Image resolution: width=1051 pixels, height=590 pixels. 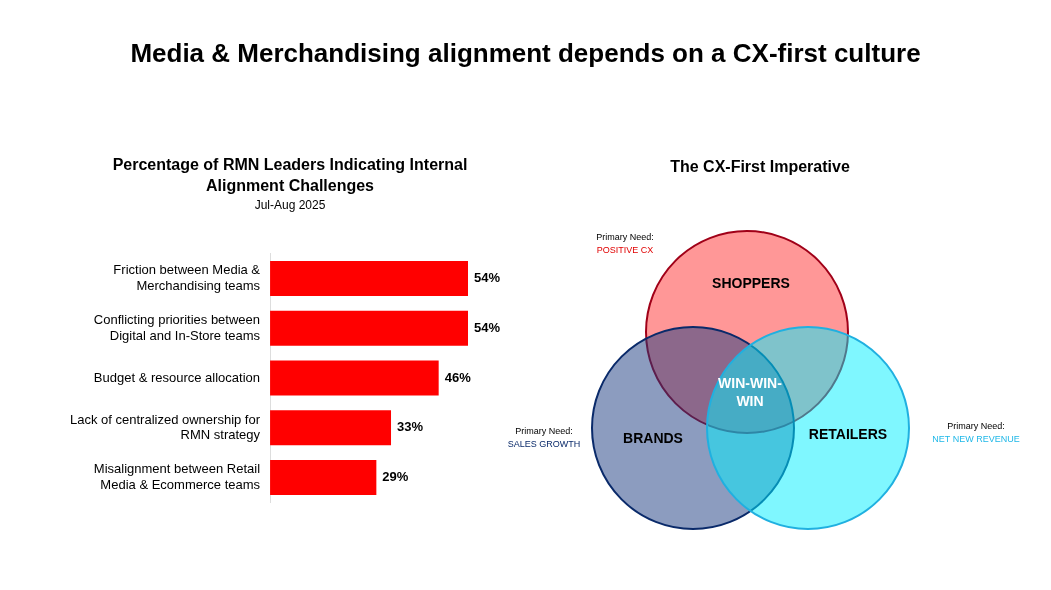 What do you see at coordinates (177, 476) in the screenshot?
I see `y-tick-label: Misalignment between Retail Media & Ecommerce teams` at bounding box center [177, 476].